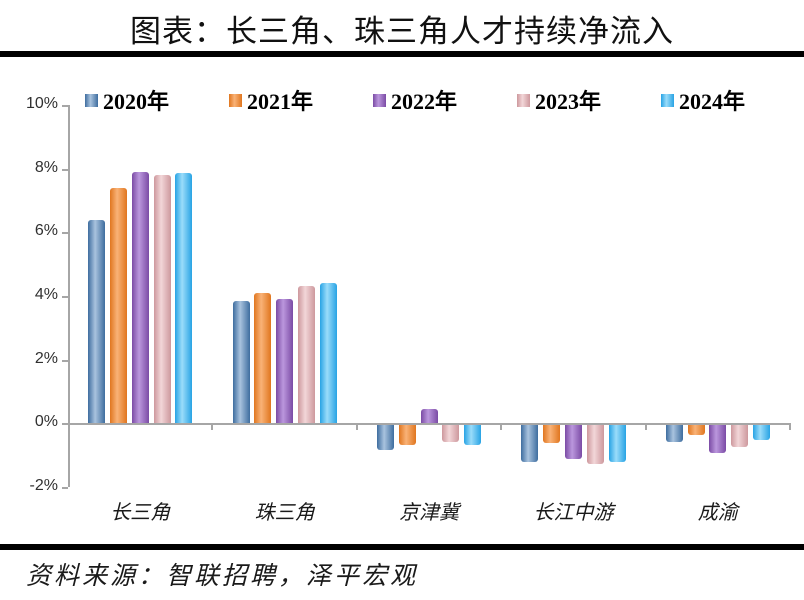  I want to click on bottom-divider-line, so click(402, 547).